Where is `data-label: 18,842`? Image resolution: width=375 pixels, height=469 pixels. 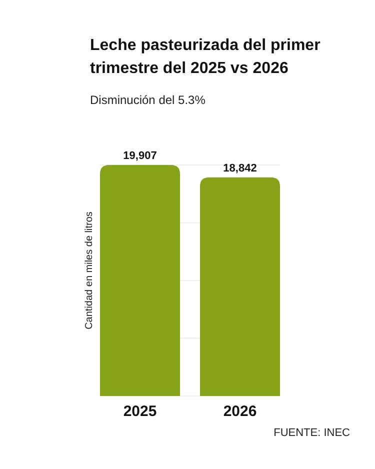
data-label: 18,842 is located at coordinates (240, 168).